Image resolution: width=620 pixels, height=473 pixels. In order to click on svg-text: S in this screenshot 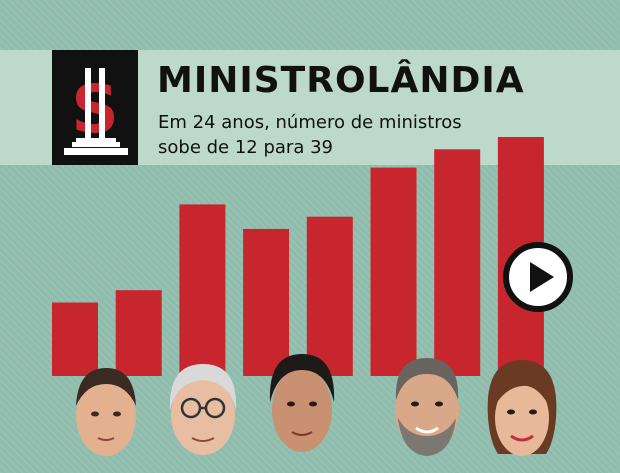, I will do `click(95, 109)`.